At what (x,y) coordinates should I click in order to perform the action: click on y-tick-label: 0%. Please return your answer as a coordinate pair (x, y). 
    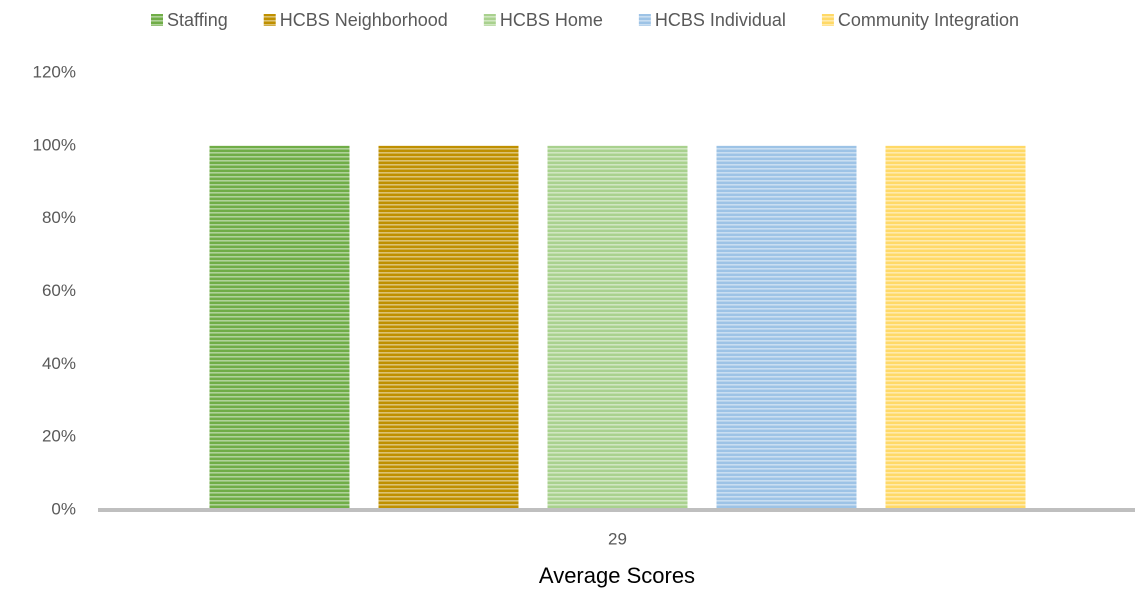
    Looking at the image, I should click on (63, 508).